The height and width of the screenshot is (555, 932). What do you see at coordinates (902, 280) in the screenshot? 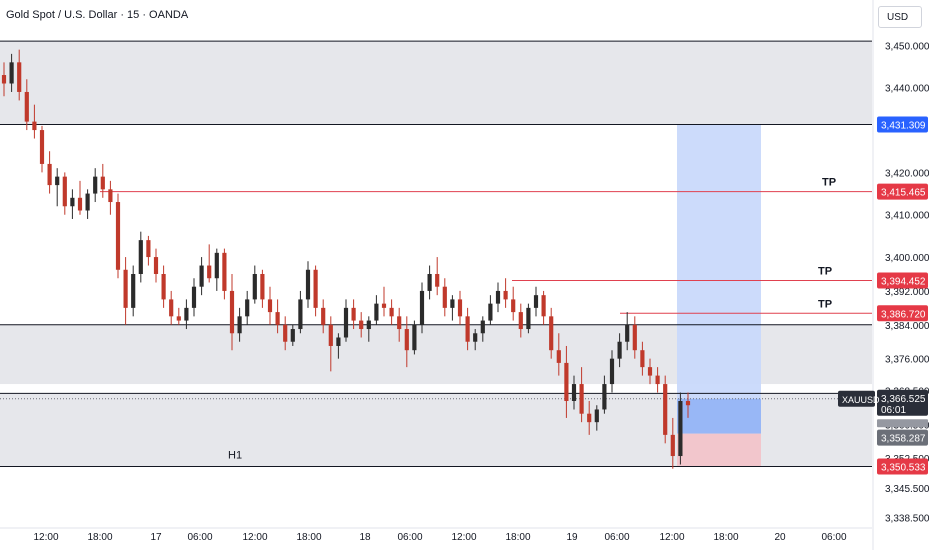
I see `price-tag-tp2-bg` at bounding box center [902, 280].